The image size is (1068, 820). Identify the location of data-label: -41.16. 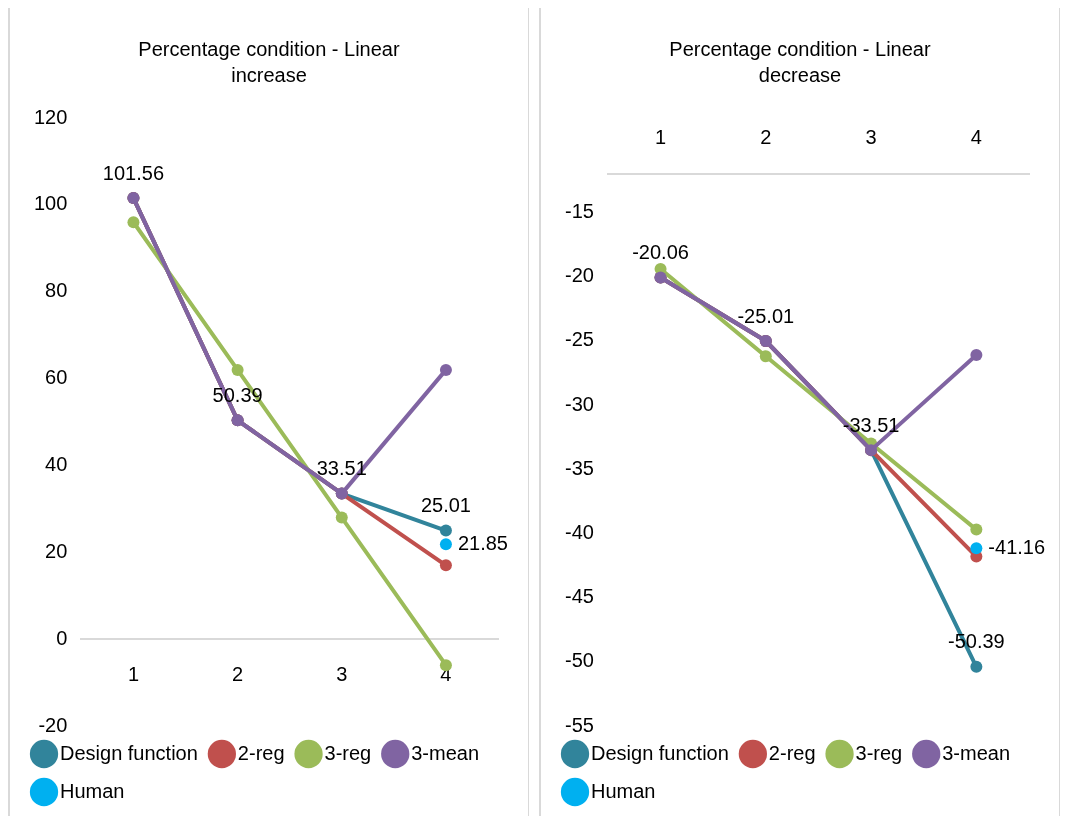
(1017, 546).